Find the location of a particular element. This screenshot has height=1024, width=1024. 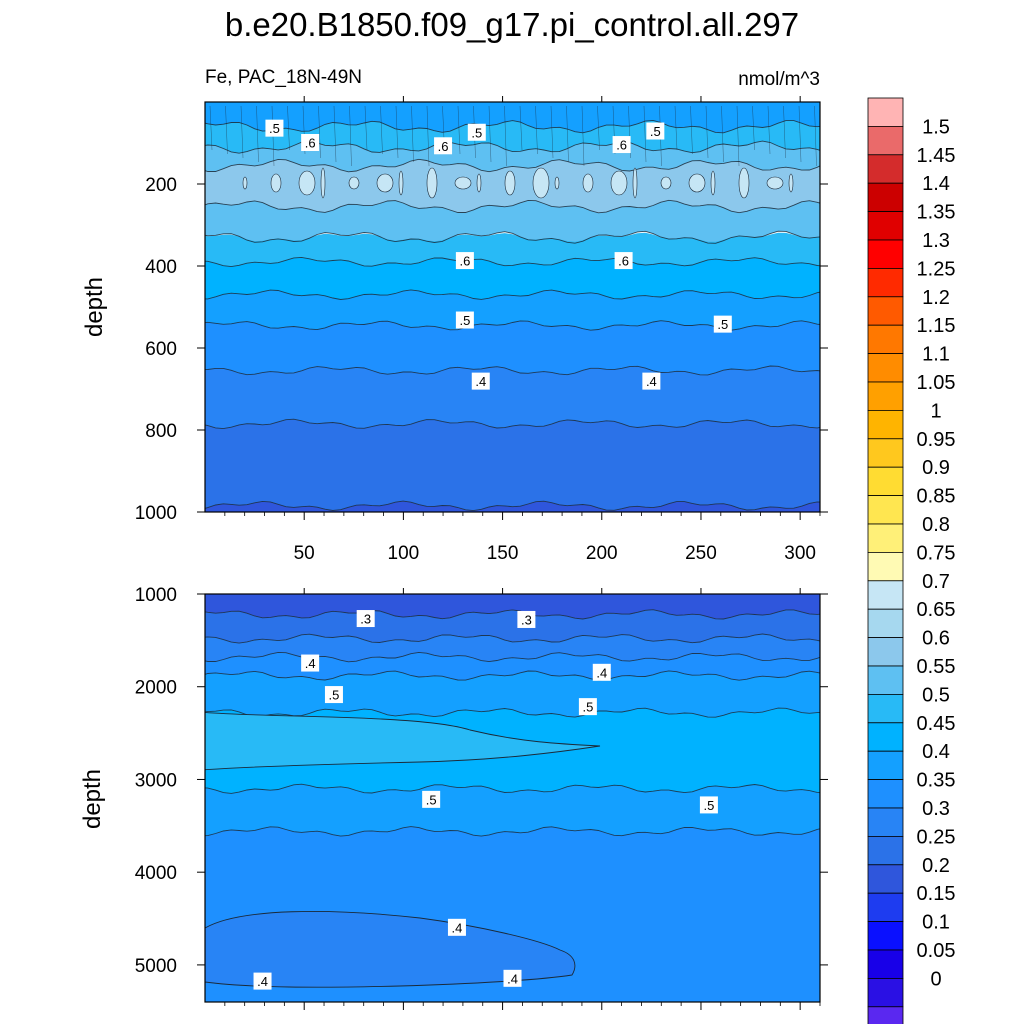

colorbar-label: 0 is located at coordinates (935, 979).